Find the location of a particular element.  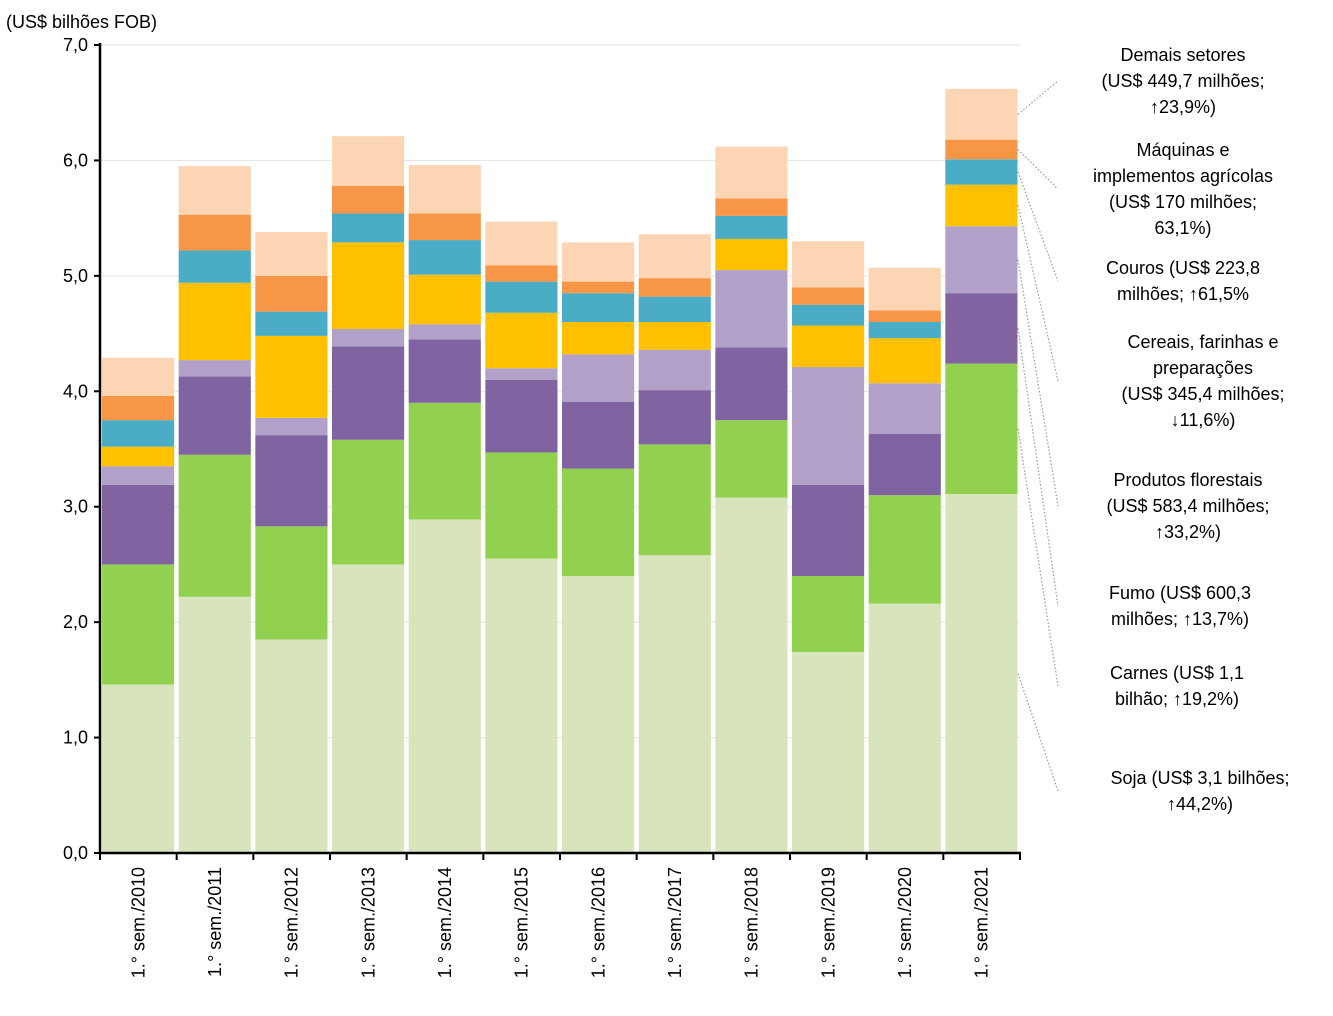

y-tick-label: 0,0 is located at coordinates (75, 853).